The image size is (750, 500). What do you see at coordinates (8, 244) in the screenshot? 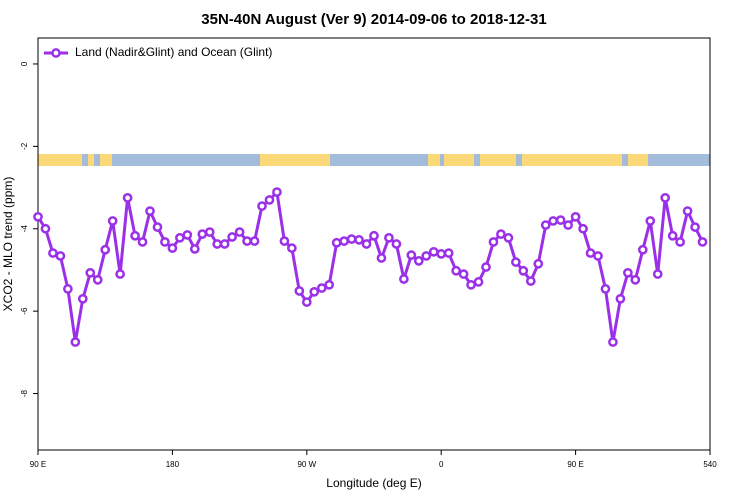
I see `y-axis-label: XCO2 - MLO trend (ppm)` at bounding box center [8, 244].